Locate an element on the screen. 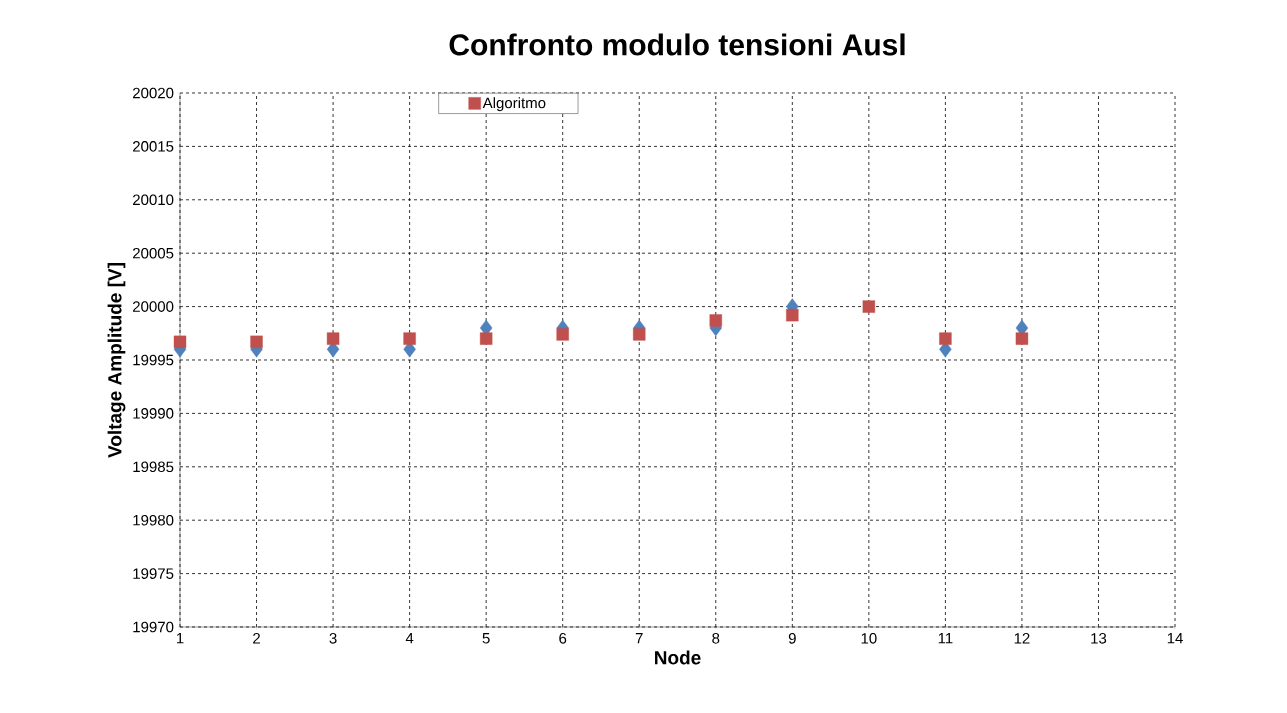  y-tick-label: 20020 is located at coordinates (153, 93).